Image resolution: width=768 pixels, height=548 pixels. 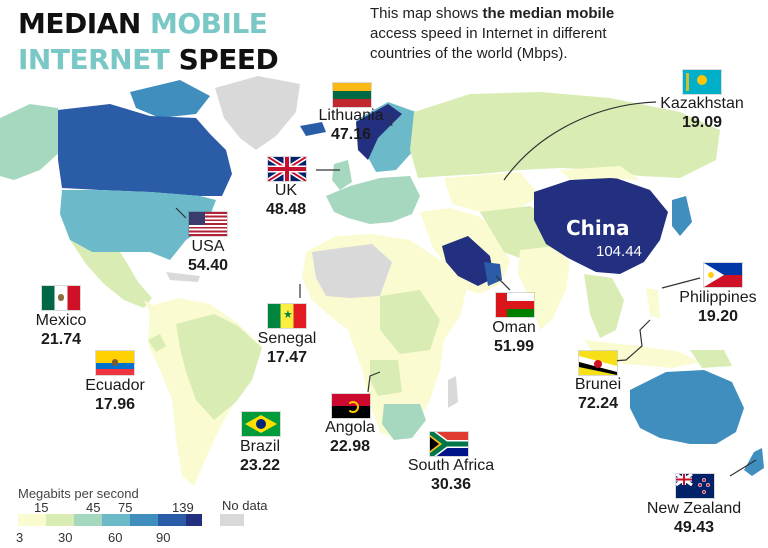 I want to click on leader-oman, so click(x=503, y=283).